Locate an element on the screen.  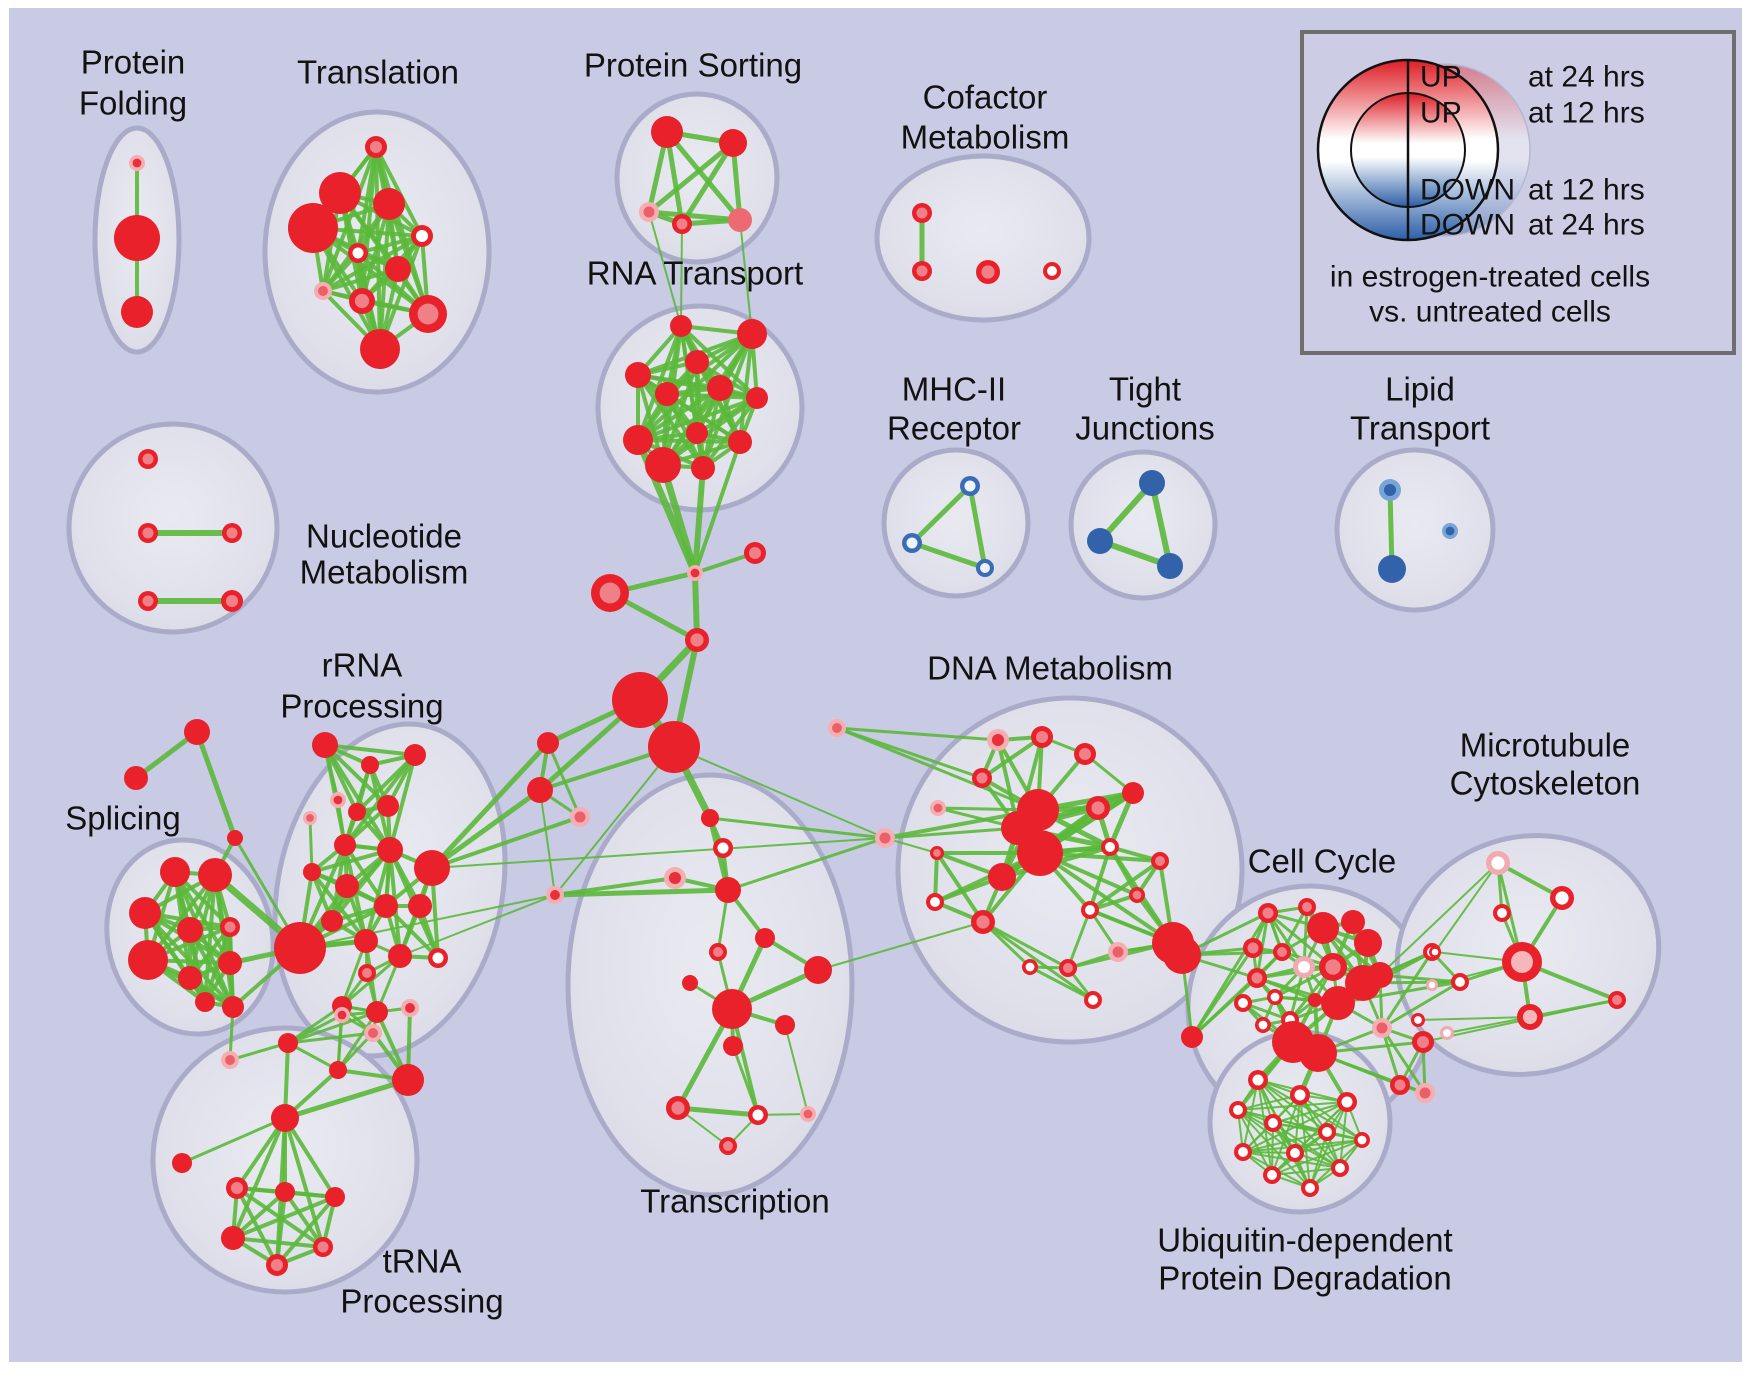
network-node-b6-center is located at coordinates (342, 1015).